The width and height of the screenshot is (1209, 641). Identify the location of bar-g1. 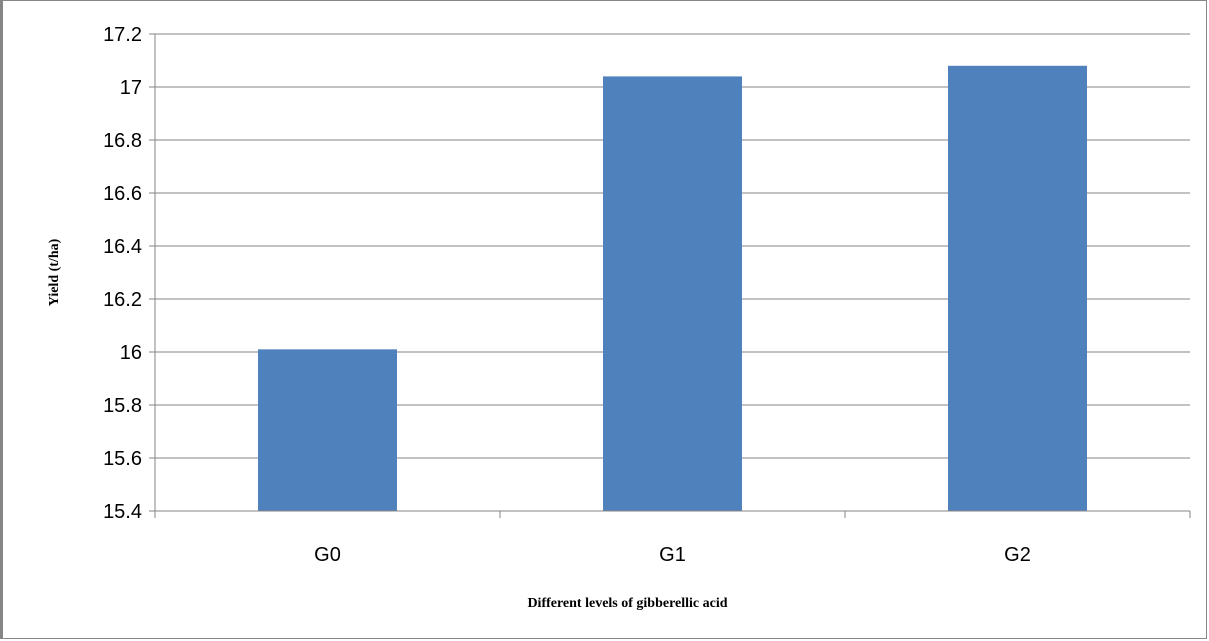
(672, 294).